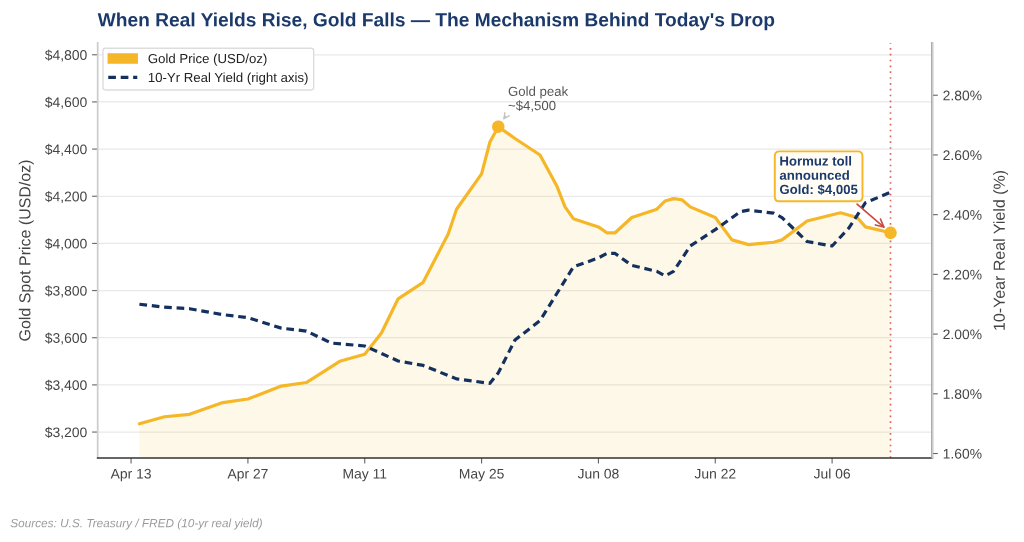 The height and width of the screenshot is (542, 1024). Describe the element at coordinates (962, 394) in the screenshot. I see `y2-tick-label: 1.80%` at that location.